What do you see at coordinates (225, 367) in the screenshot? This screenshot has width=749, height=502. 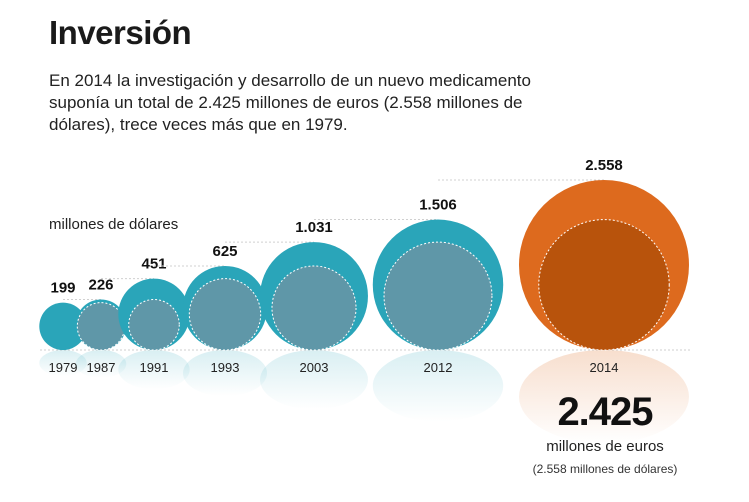 I see `year-label: 1993` at bounding box center [225, 367].